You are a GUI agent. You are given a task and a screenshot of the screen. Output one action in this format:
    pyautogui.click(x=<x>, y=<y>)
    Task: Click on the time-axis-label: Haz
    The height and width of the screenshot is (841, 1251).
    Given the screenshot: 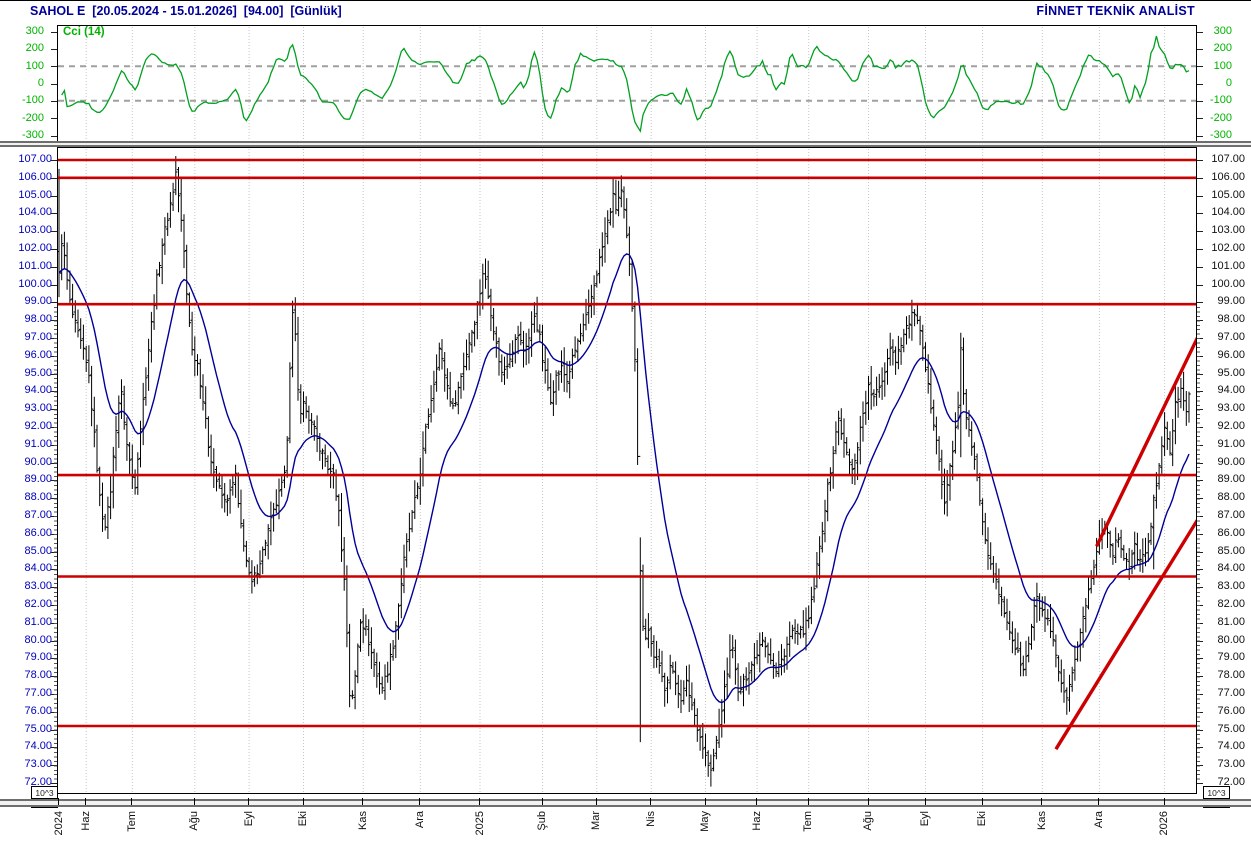 What is the action you would take?
    pyautogui.click(x=756, y=821)
    